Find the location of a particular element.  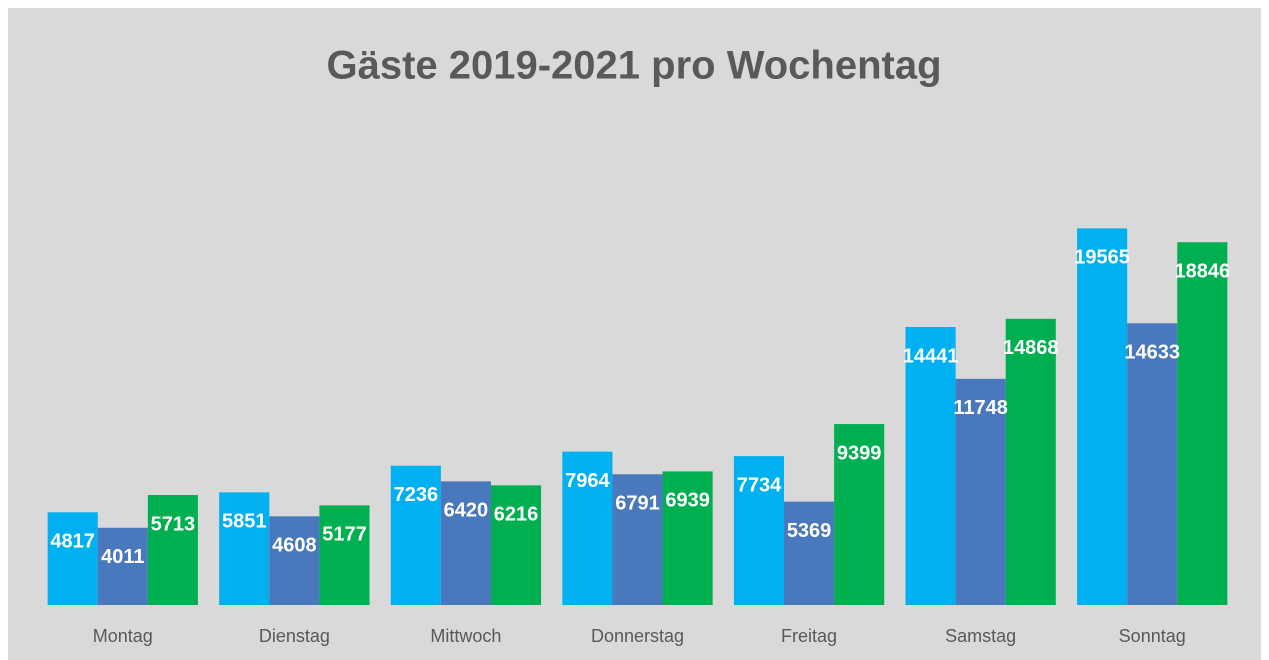

data-label: 4817 is located at coordinates (72, 542).